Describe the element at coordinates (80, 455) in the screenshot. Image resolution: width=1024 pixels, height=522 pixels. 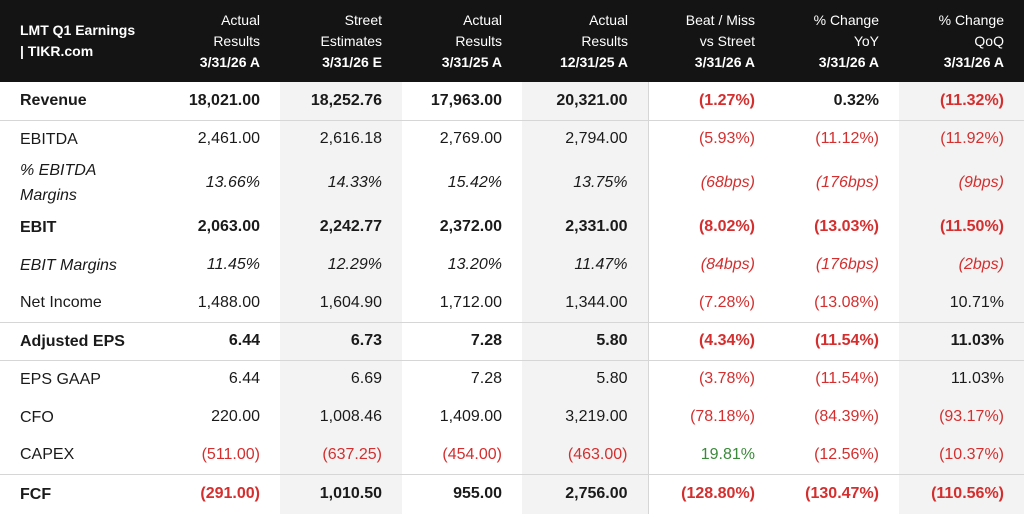
I see `row-label: CAPEX` at that location.